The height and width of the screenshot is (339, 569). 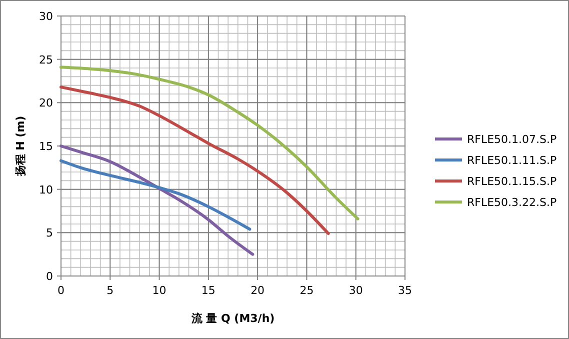 What do you see at coordinates (49, 276) in the screenshot?
I see `y-tick-label: 0` at bounding box center [49, 276].